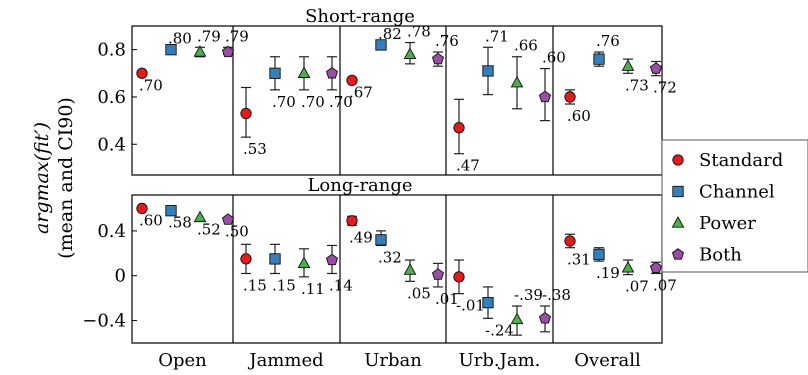 This screenshot has width=808, height=375. I want to click on data-label: -.38, so click(556, 295).